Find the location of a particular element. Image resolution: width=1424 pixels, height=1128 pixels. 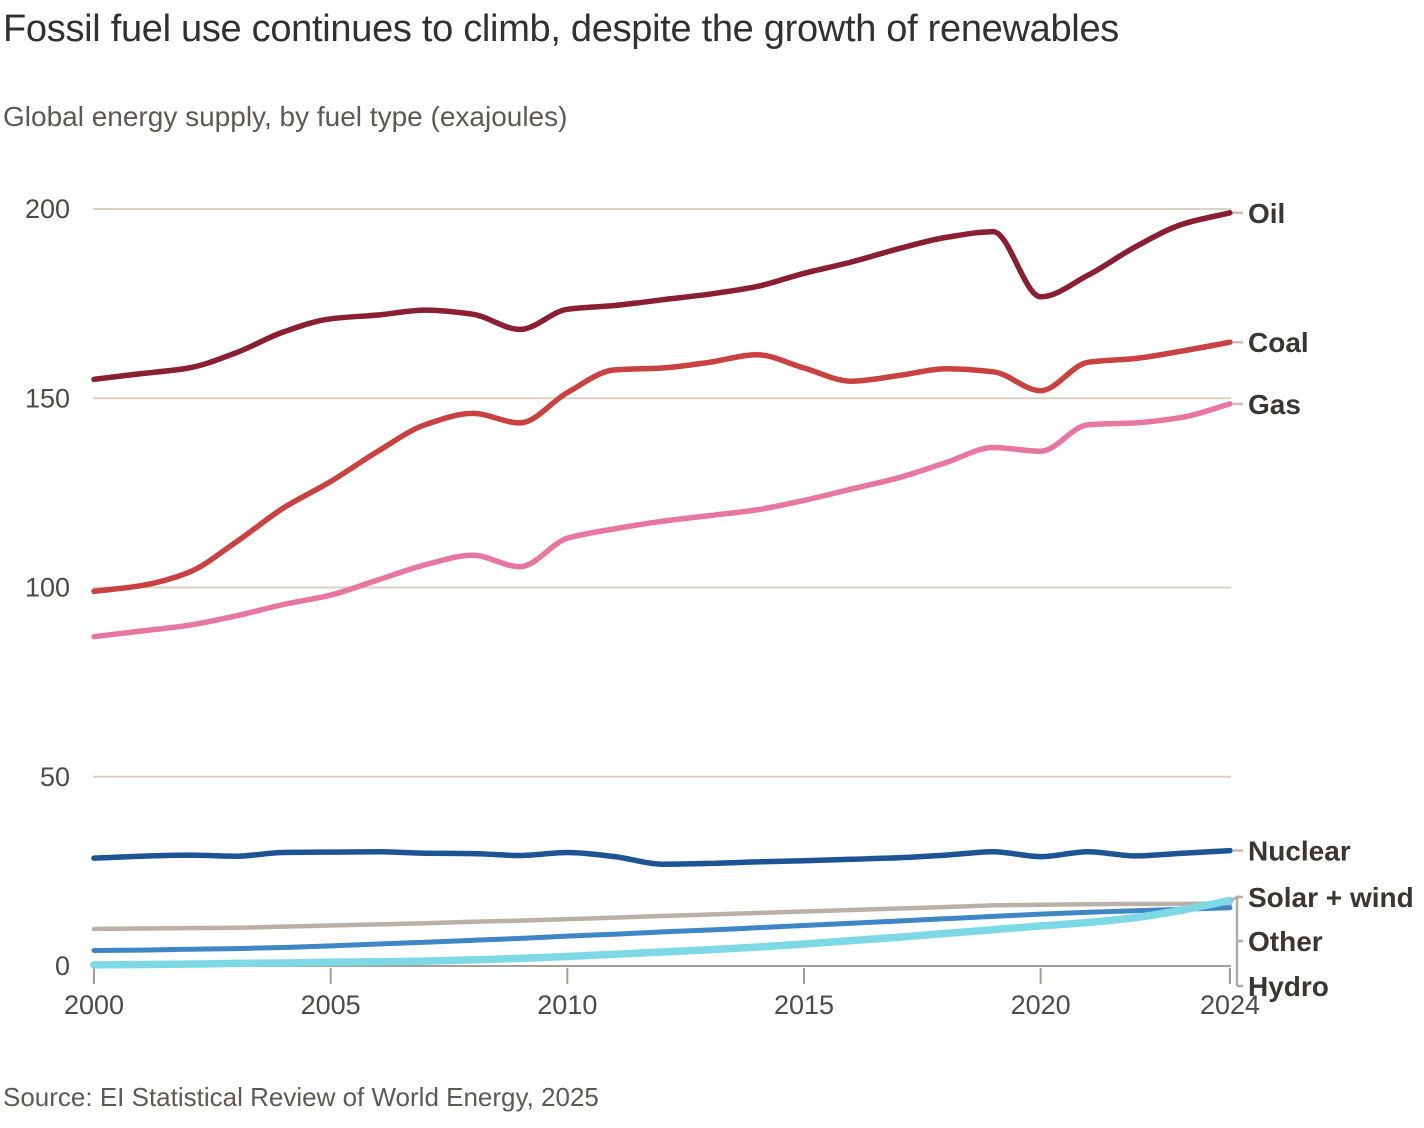

y-tick-label-150: 150 is located at coordinates (47, 398).